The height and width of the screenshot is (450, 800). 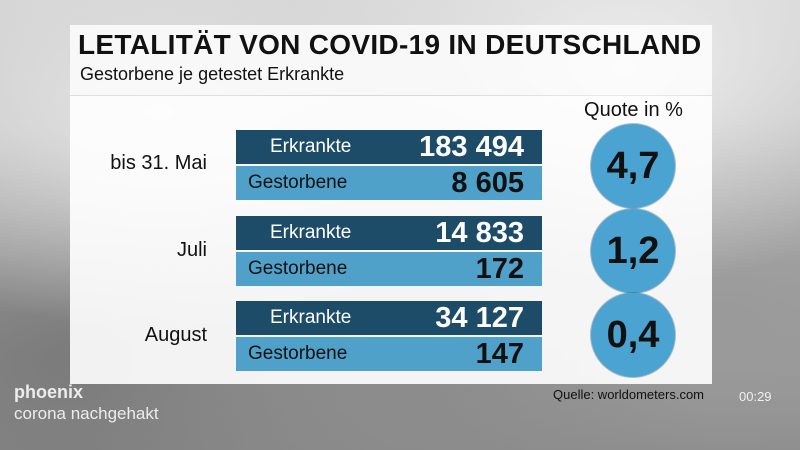 I want to click on period-label-may: bis 31. Mai, so click(x=158, y=163).